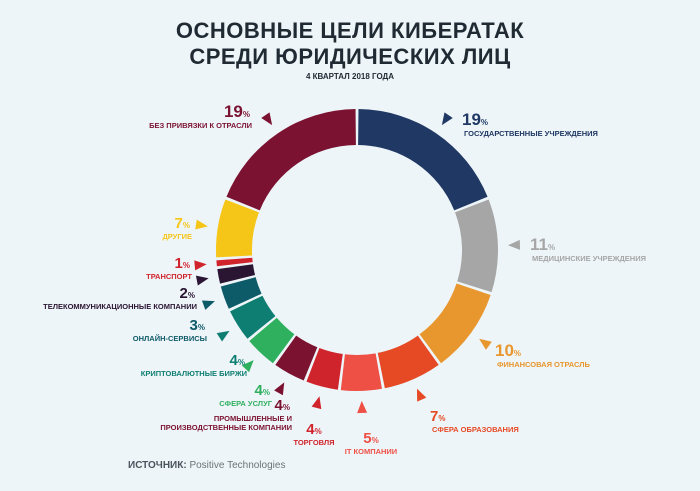  Describe the element at coordinates (542, 244) in the screenshot. I see `slice-value-1: 11%` at that location.